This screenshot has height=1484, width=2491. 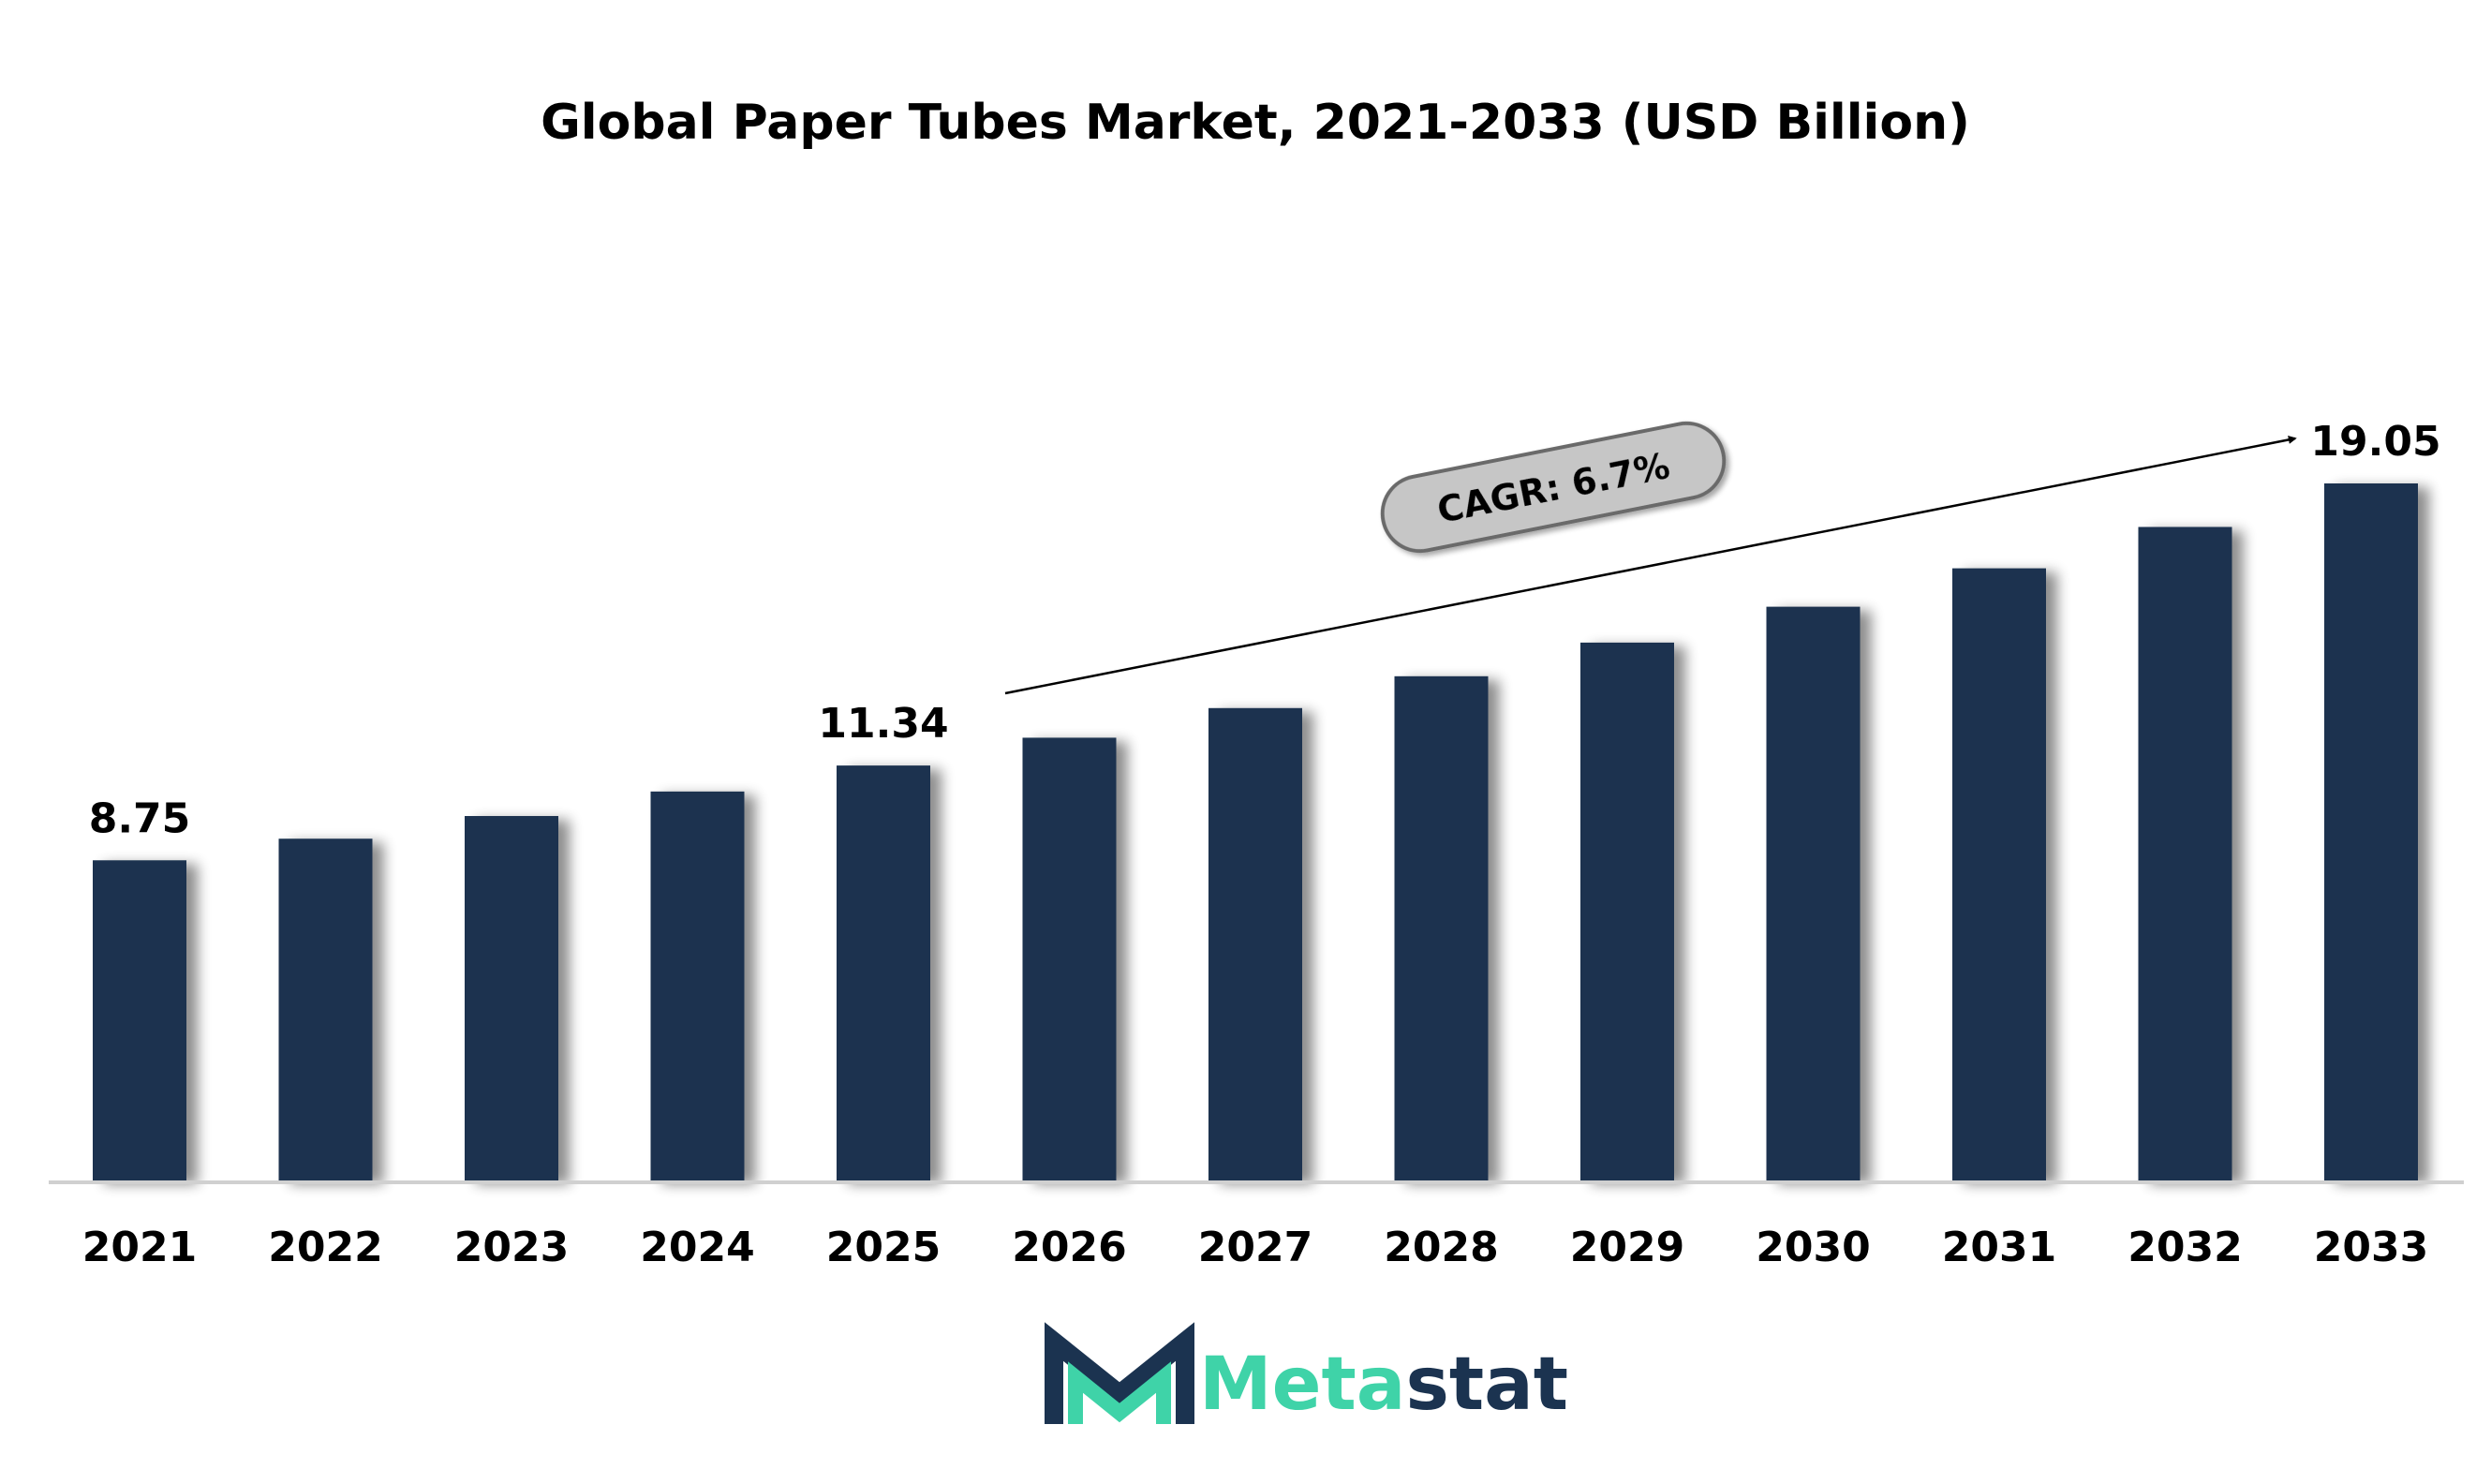 What do you see at coordinates (1814, 893) in the screenshot?
I see `bar-2030` at bounding box center [1814, 893].